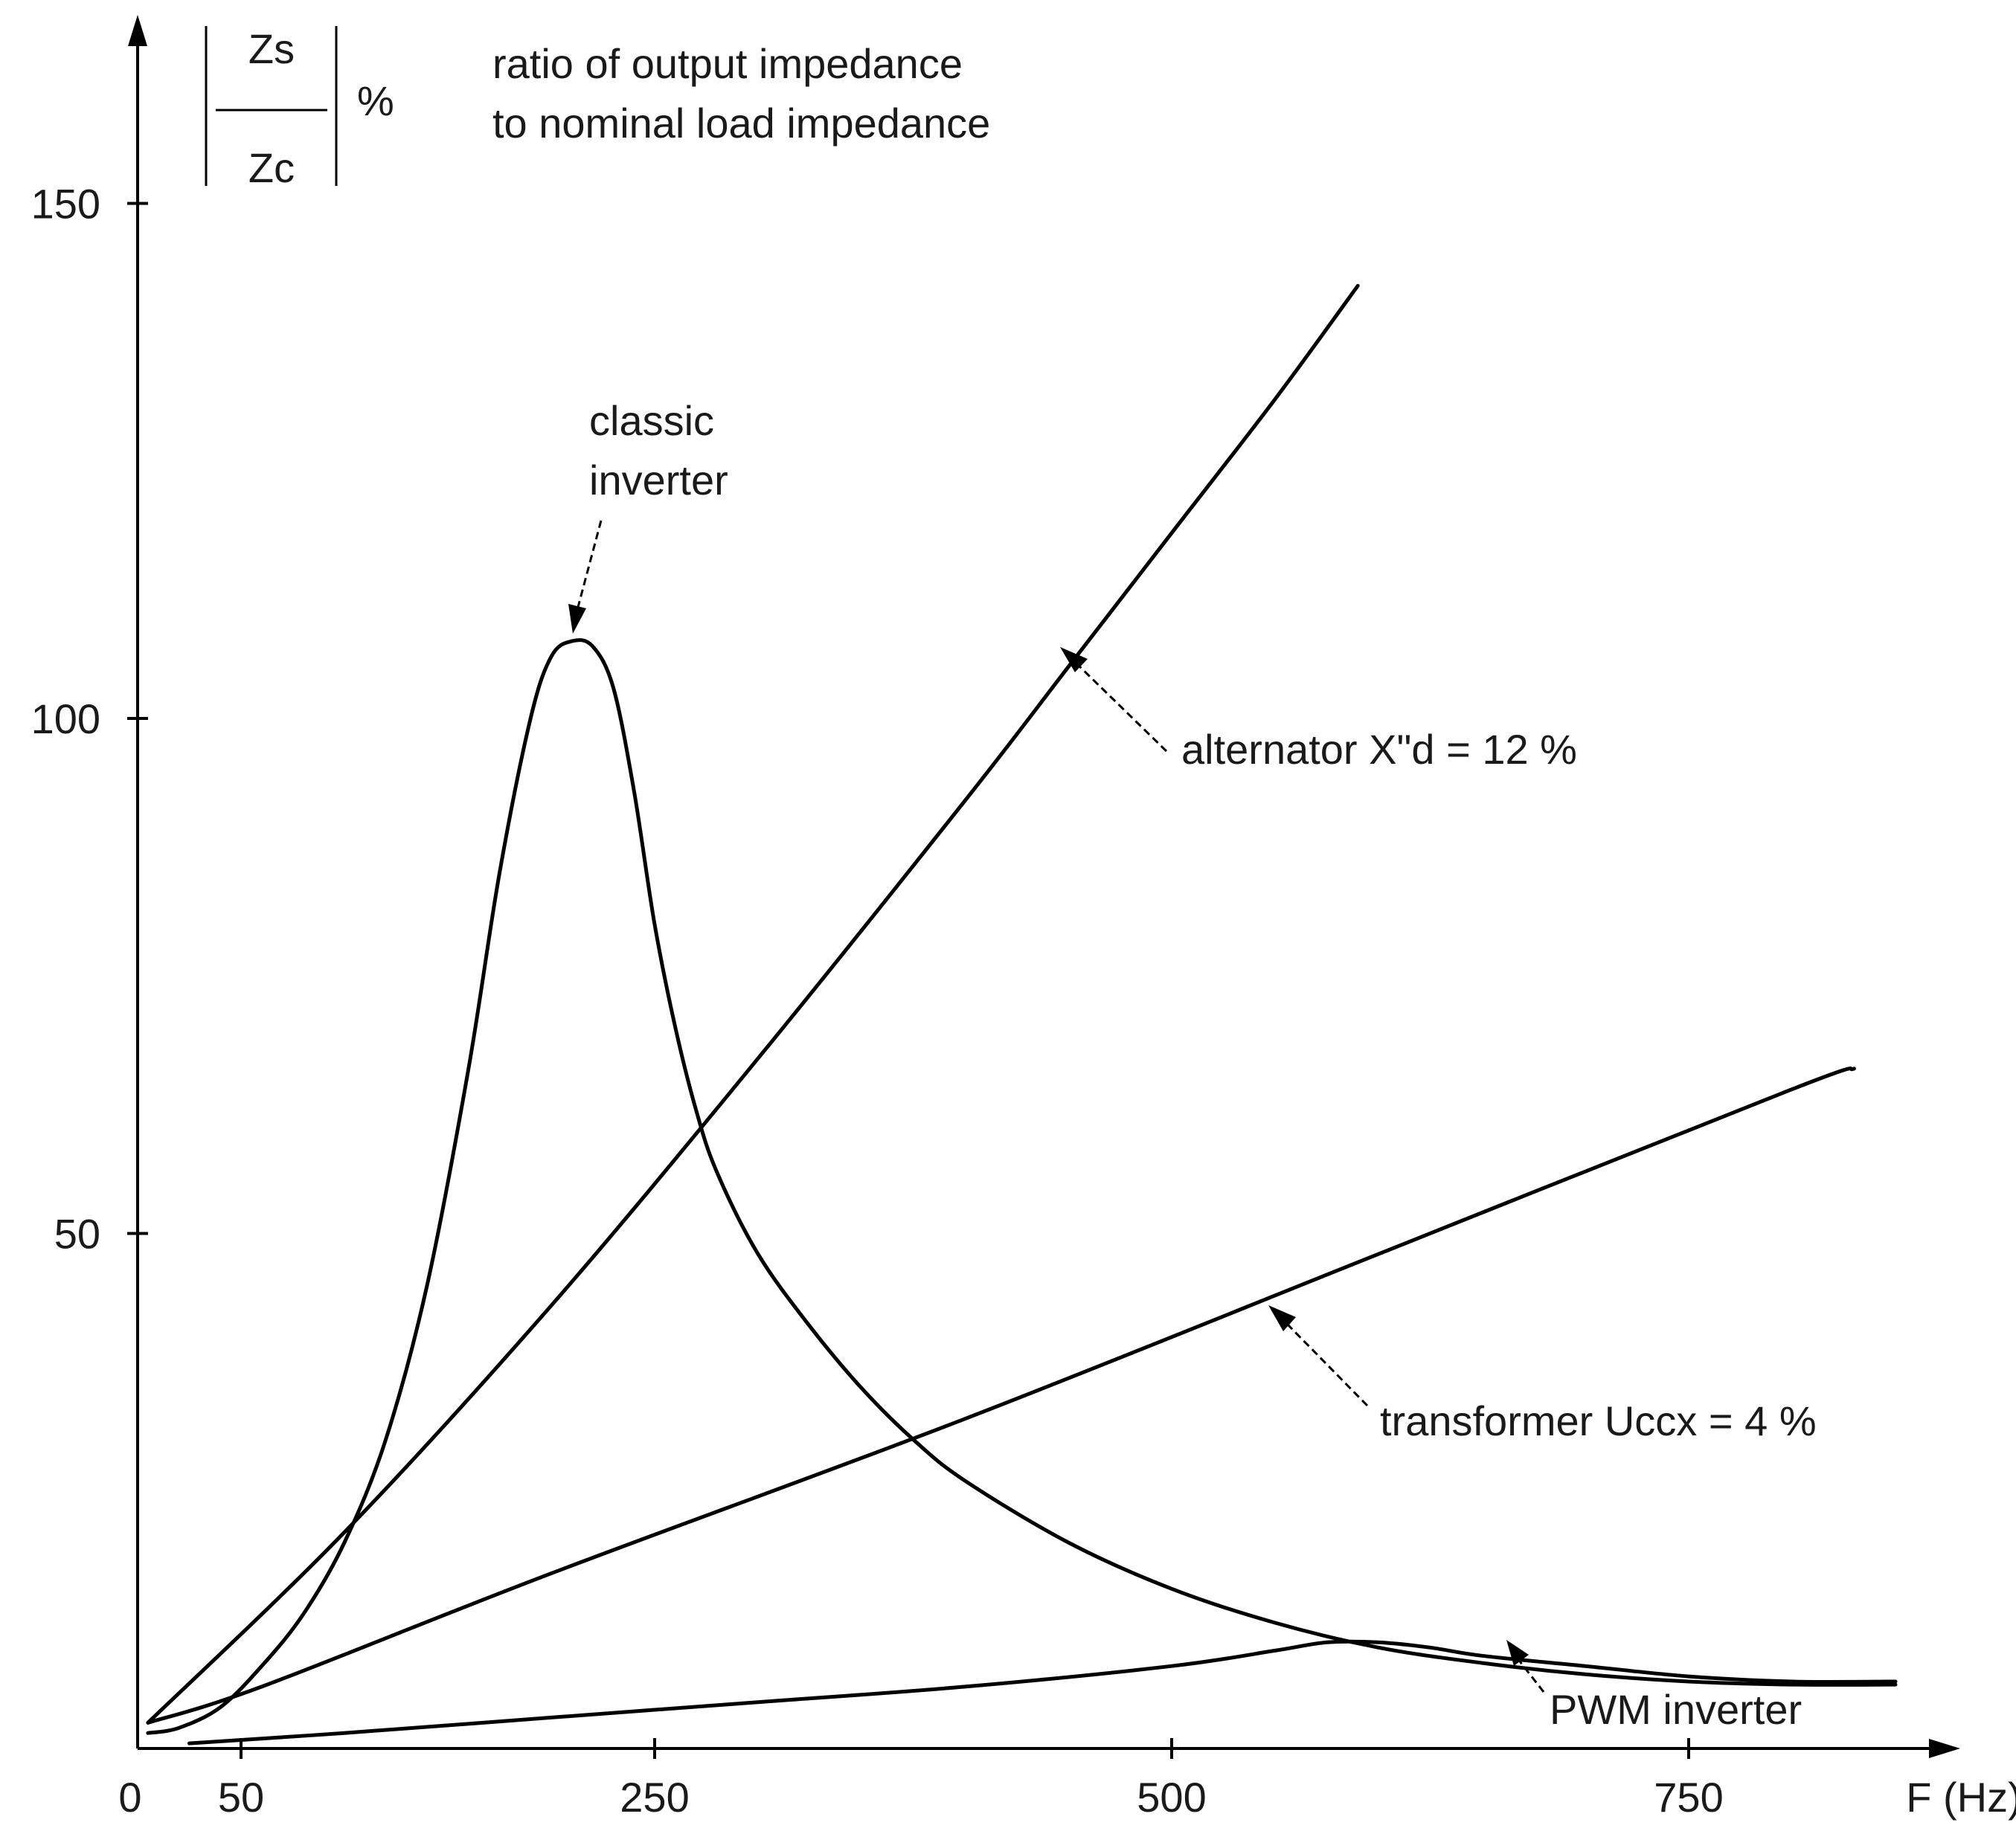 The image size is (2016, 1834). I want to click on x-tick-label-50: 50, so click(241, 1797).